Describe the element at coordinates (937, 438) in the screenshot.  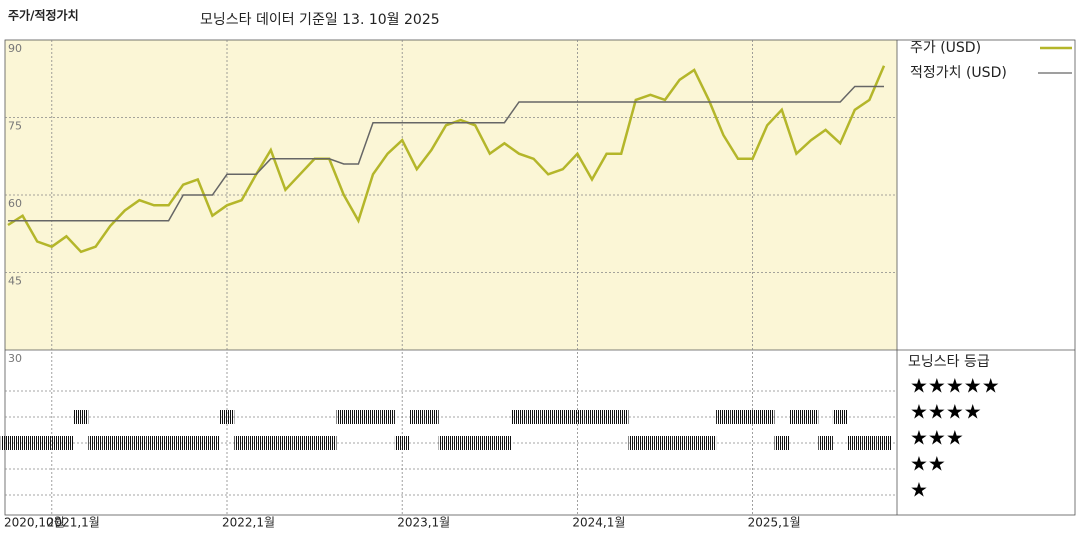
I see `rating-level-label: ★★★` at that location.